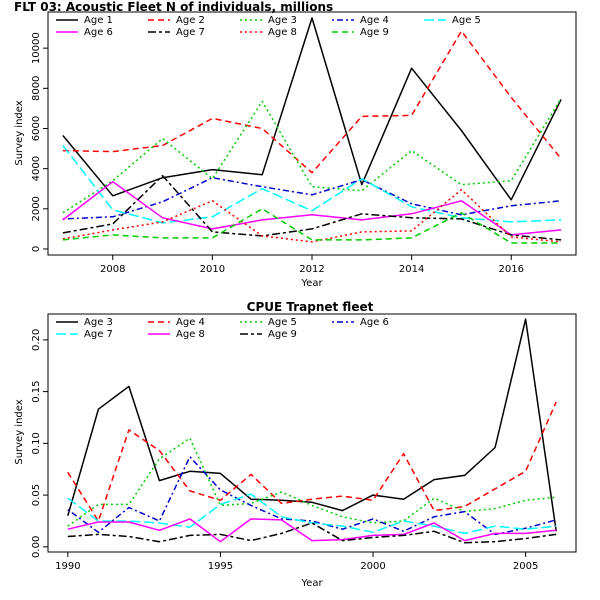  I want to click on x-tick-label: 2005, so click(525, 566).